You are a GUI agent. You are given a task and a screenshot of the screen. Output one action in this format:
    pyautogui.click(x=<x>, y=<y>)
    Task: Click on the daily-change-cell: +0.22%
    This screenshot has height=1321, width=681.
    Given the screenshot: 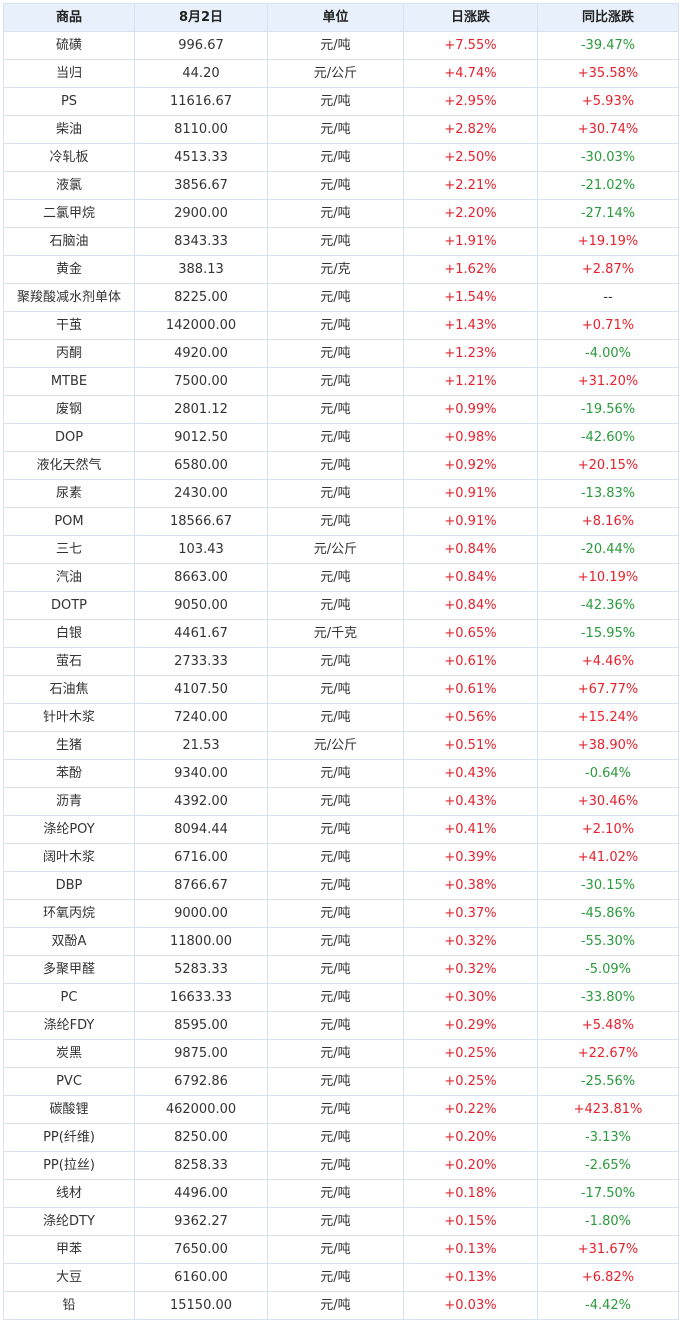 What is the action you would take?
    pyautogui.click(x=470, y=1109)
    